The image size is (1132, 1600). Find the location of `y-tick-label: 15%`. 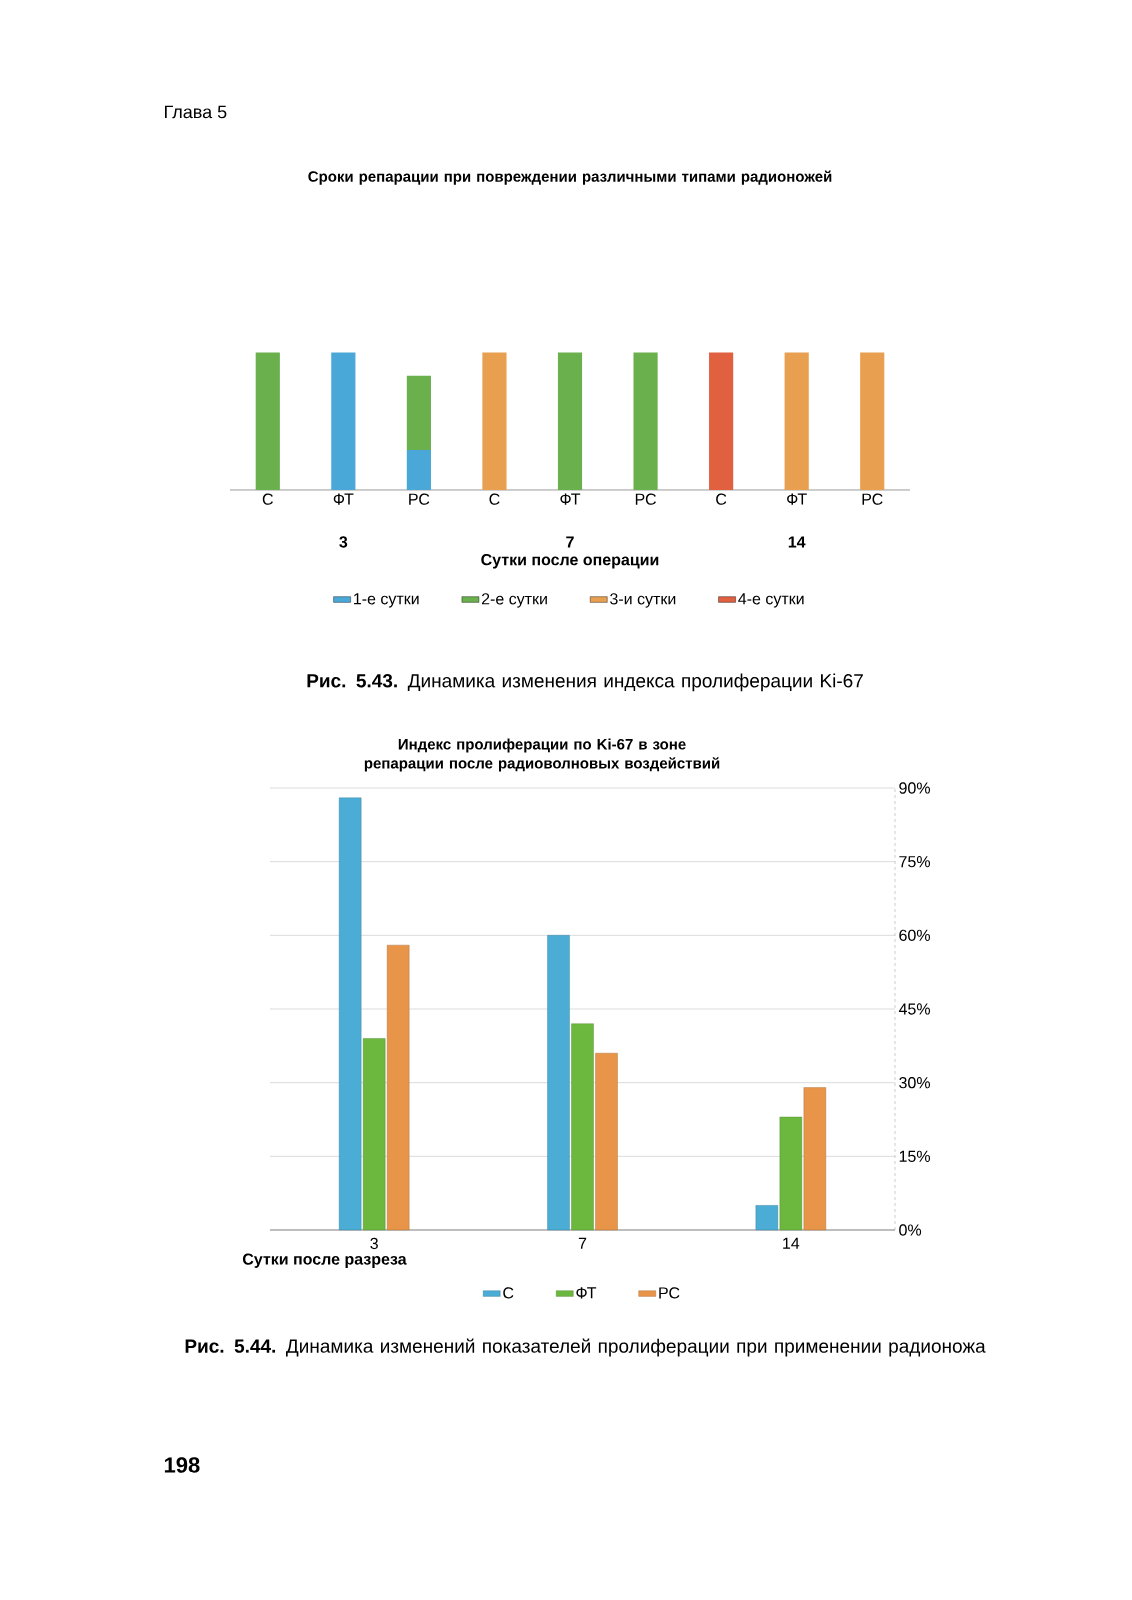

y-tick-label: 15% is located at coordinates (914, 1156).